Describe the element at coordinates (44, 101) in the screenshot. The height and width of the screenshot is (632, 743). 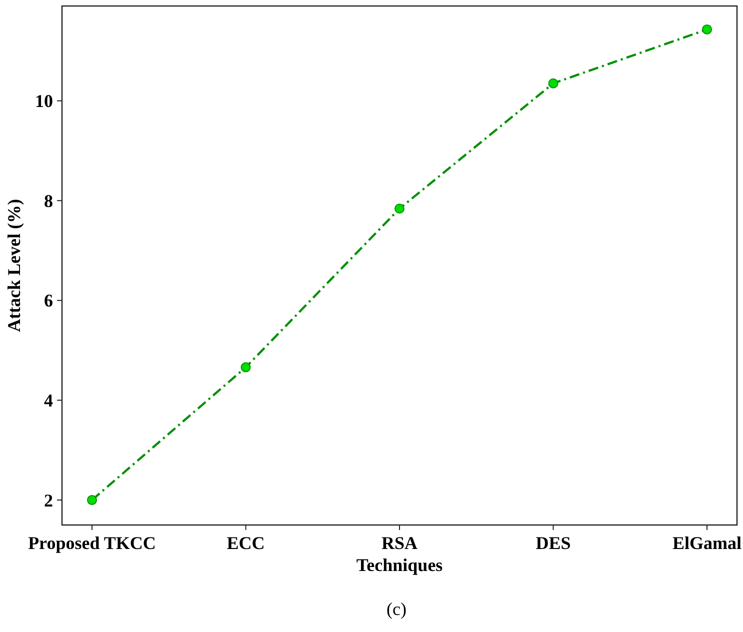
I see `y-tick-label: 10` at that location.